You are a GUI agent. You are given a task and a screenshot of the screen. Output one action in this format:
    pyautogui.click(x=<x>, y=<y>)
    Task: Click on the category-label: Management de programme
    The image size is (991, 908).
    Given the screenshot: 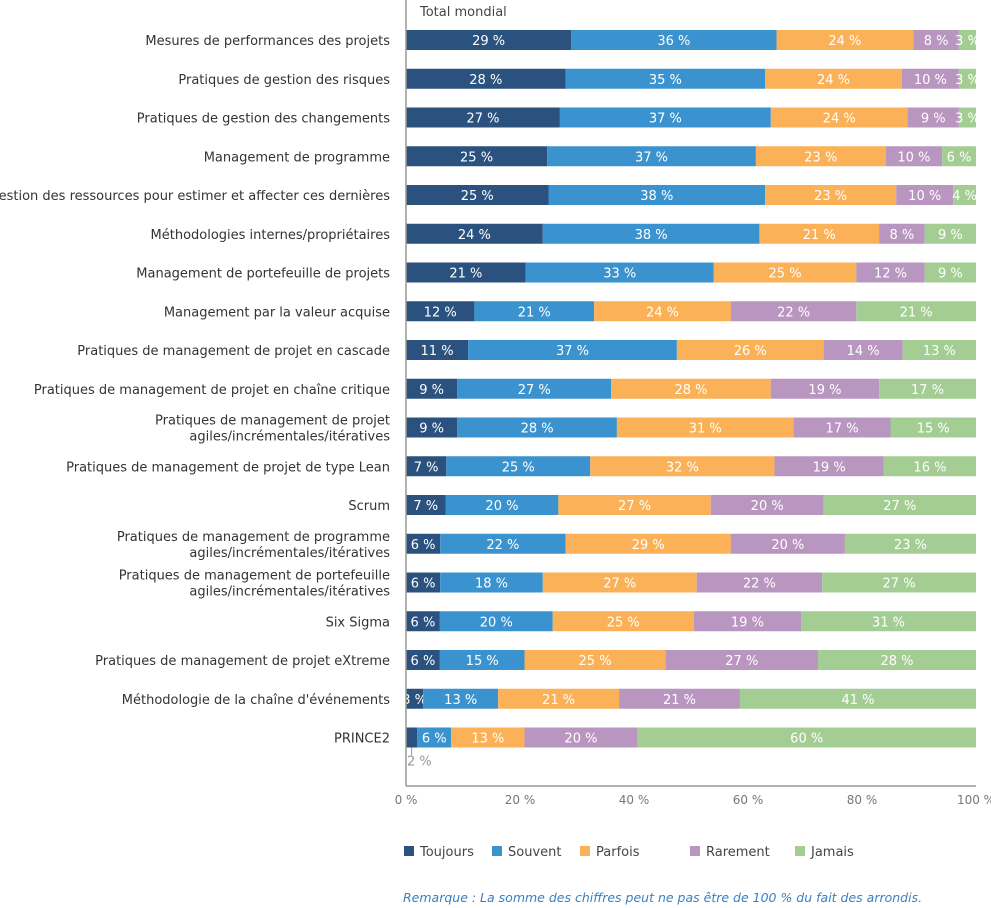 What is the action you would take?
    pyautogui.click(x=297, y=157)
    